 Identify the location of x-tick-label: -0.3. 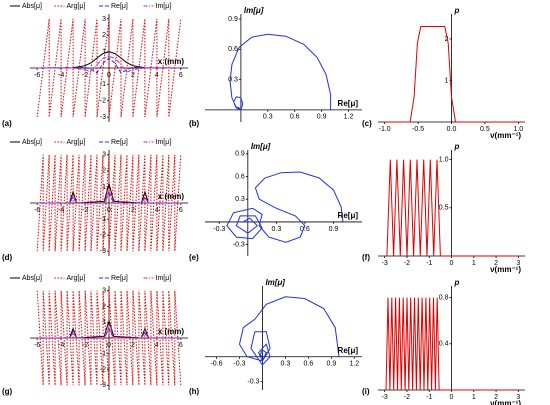
(219, 229).